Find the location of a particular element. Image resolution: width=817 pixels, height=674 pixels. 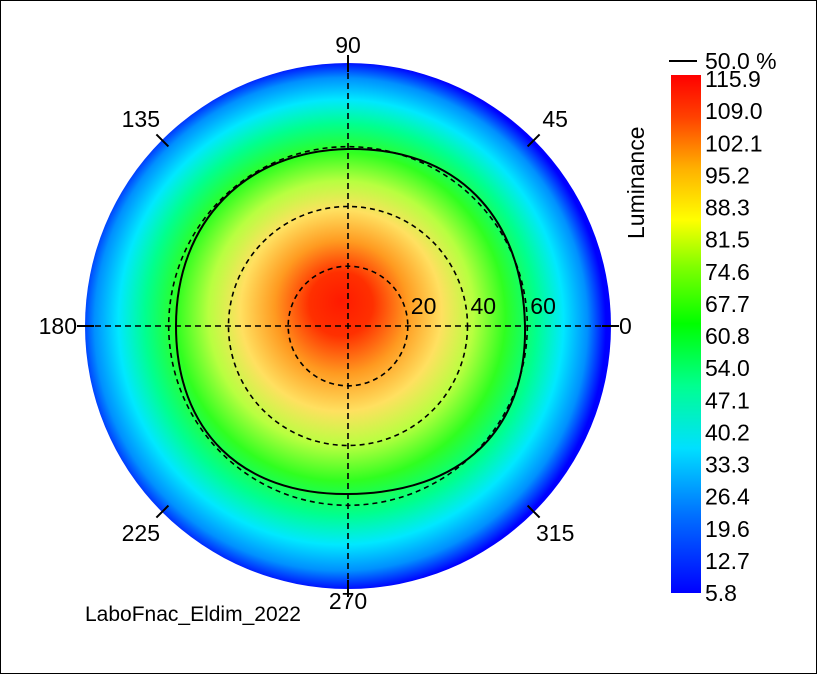

colorbar-label: Luminance is located at coordinates (636, 182).